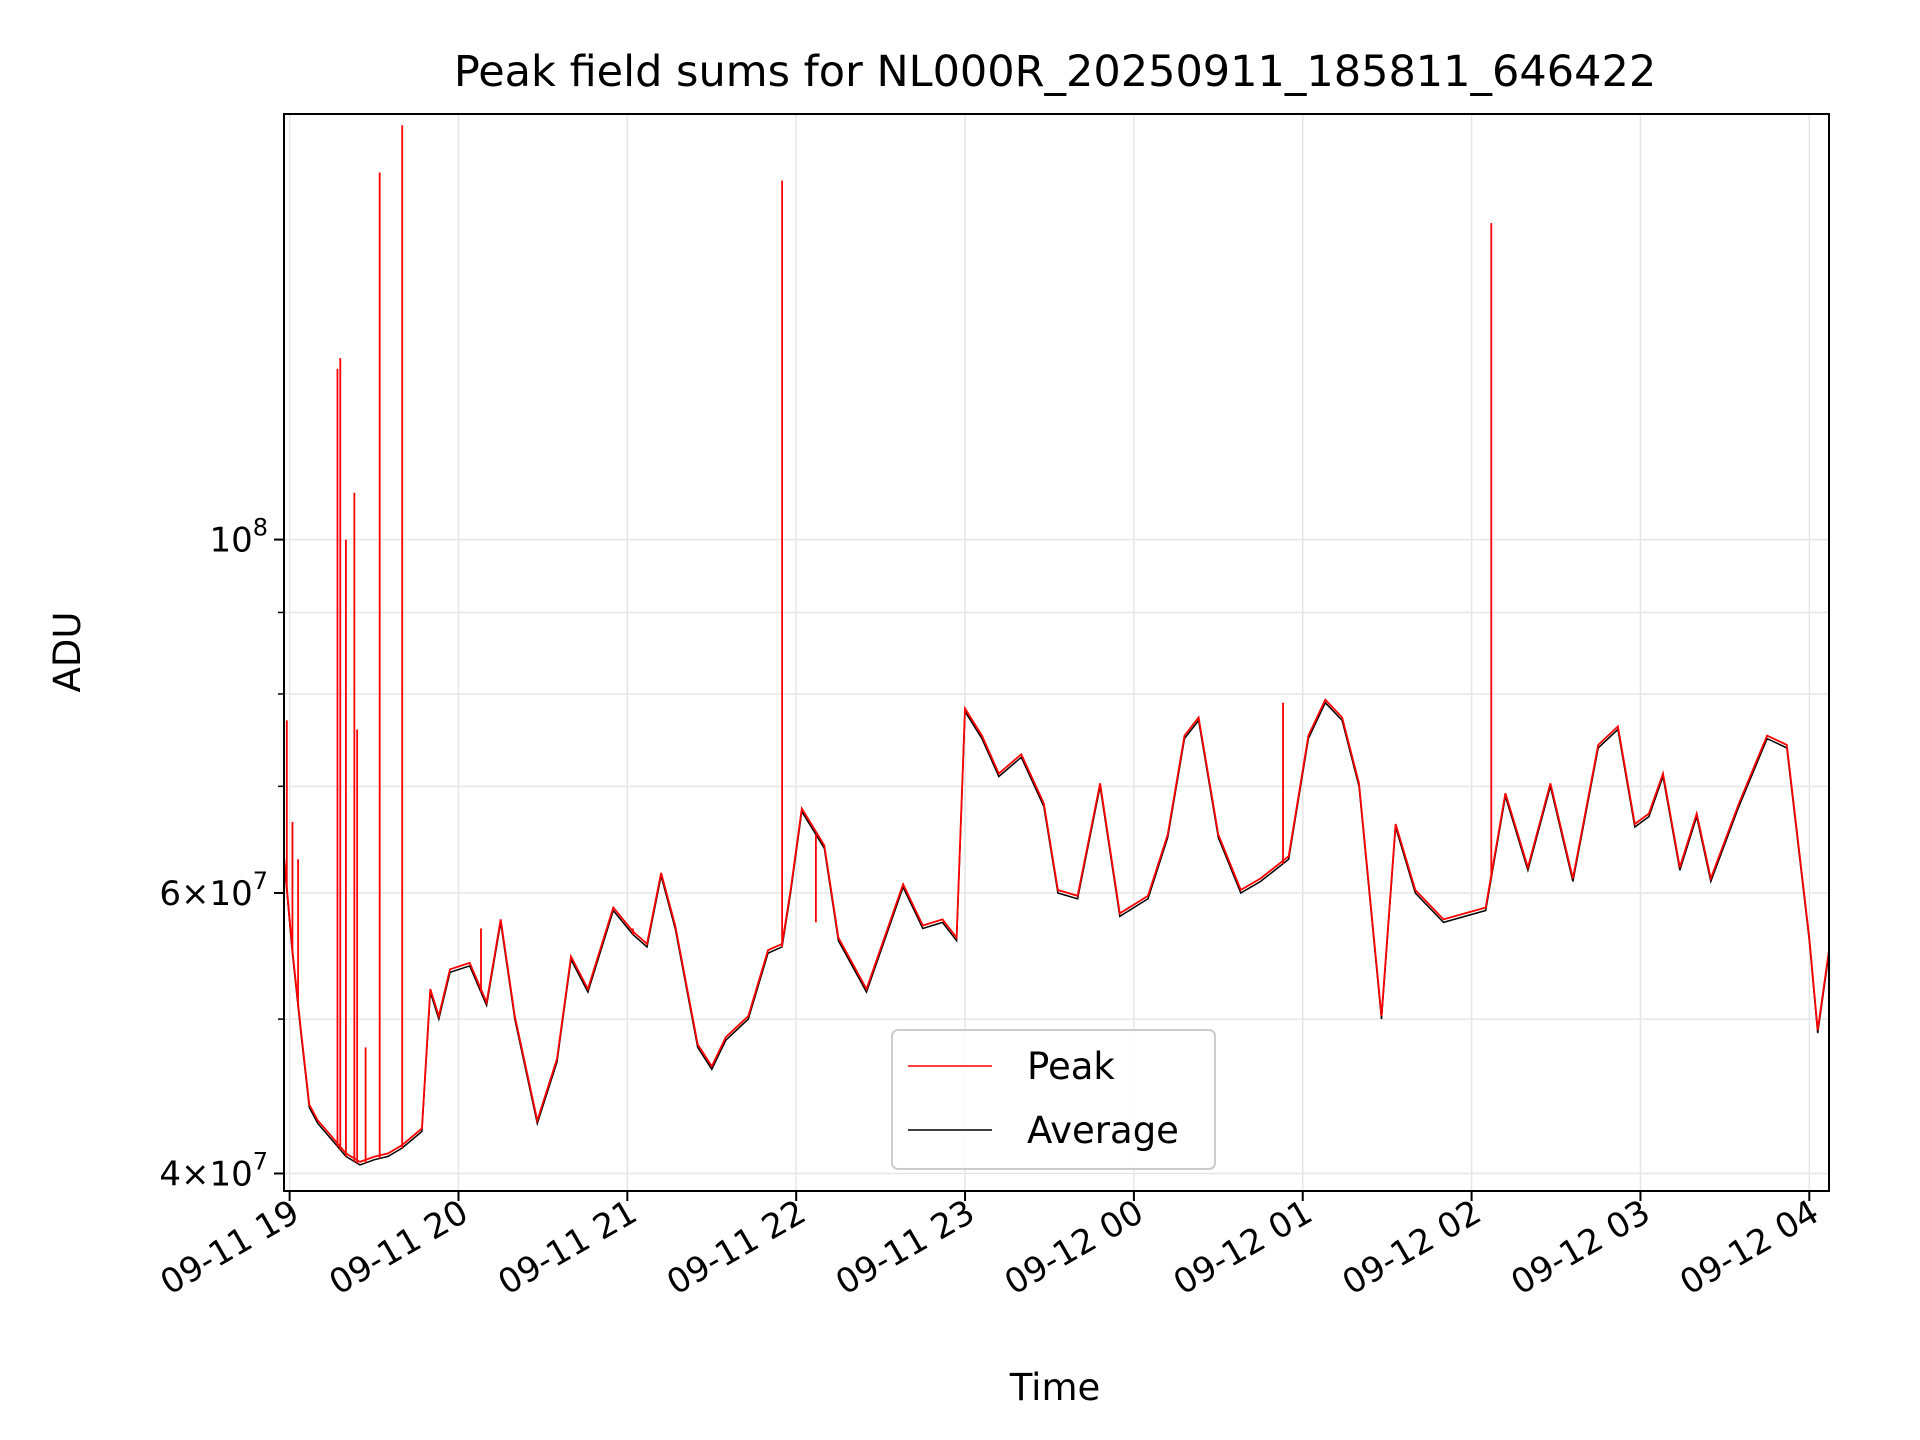  What do you see at coordinates (1581, 1247) in the screenshot?
I see `x-tick-label: 09-12 03` at bounding box center [1581, 1247].